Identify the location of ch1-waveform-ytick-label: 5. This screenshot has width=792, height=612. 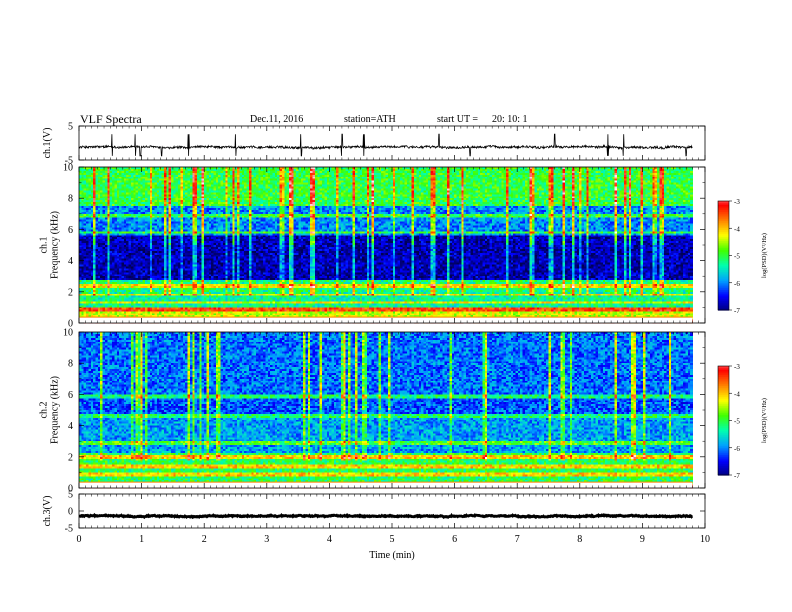
(70, 127).